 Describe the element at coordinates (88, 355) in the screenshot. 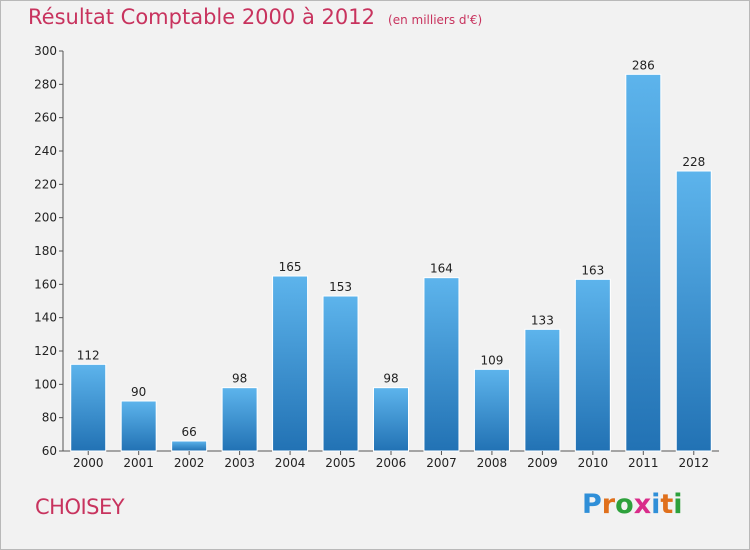

I see `data-label: 112` at that location.